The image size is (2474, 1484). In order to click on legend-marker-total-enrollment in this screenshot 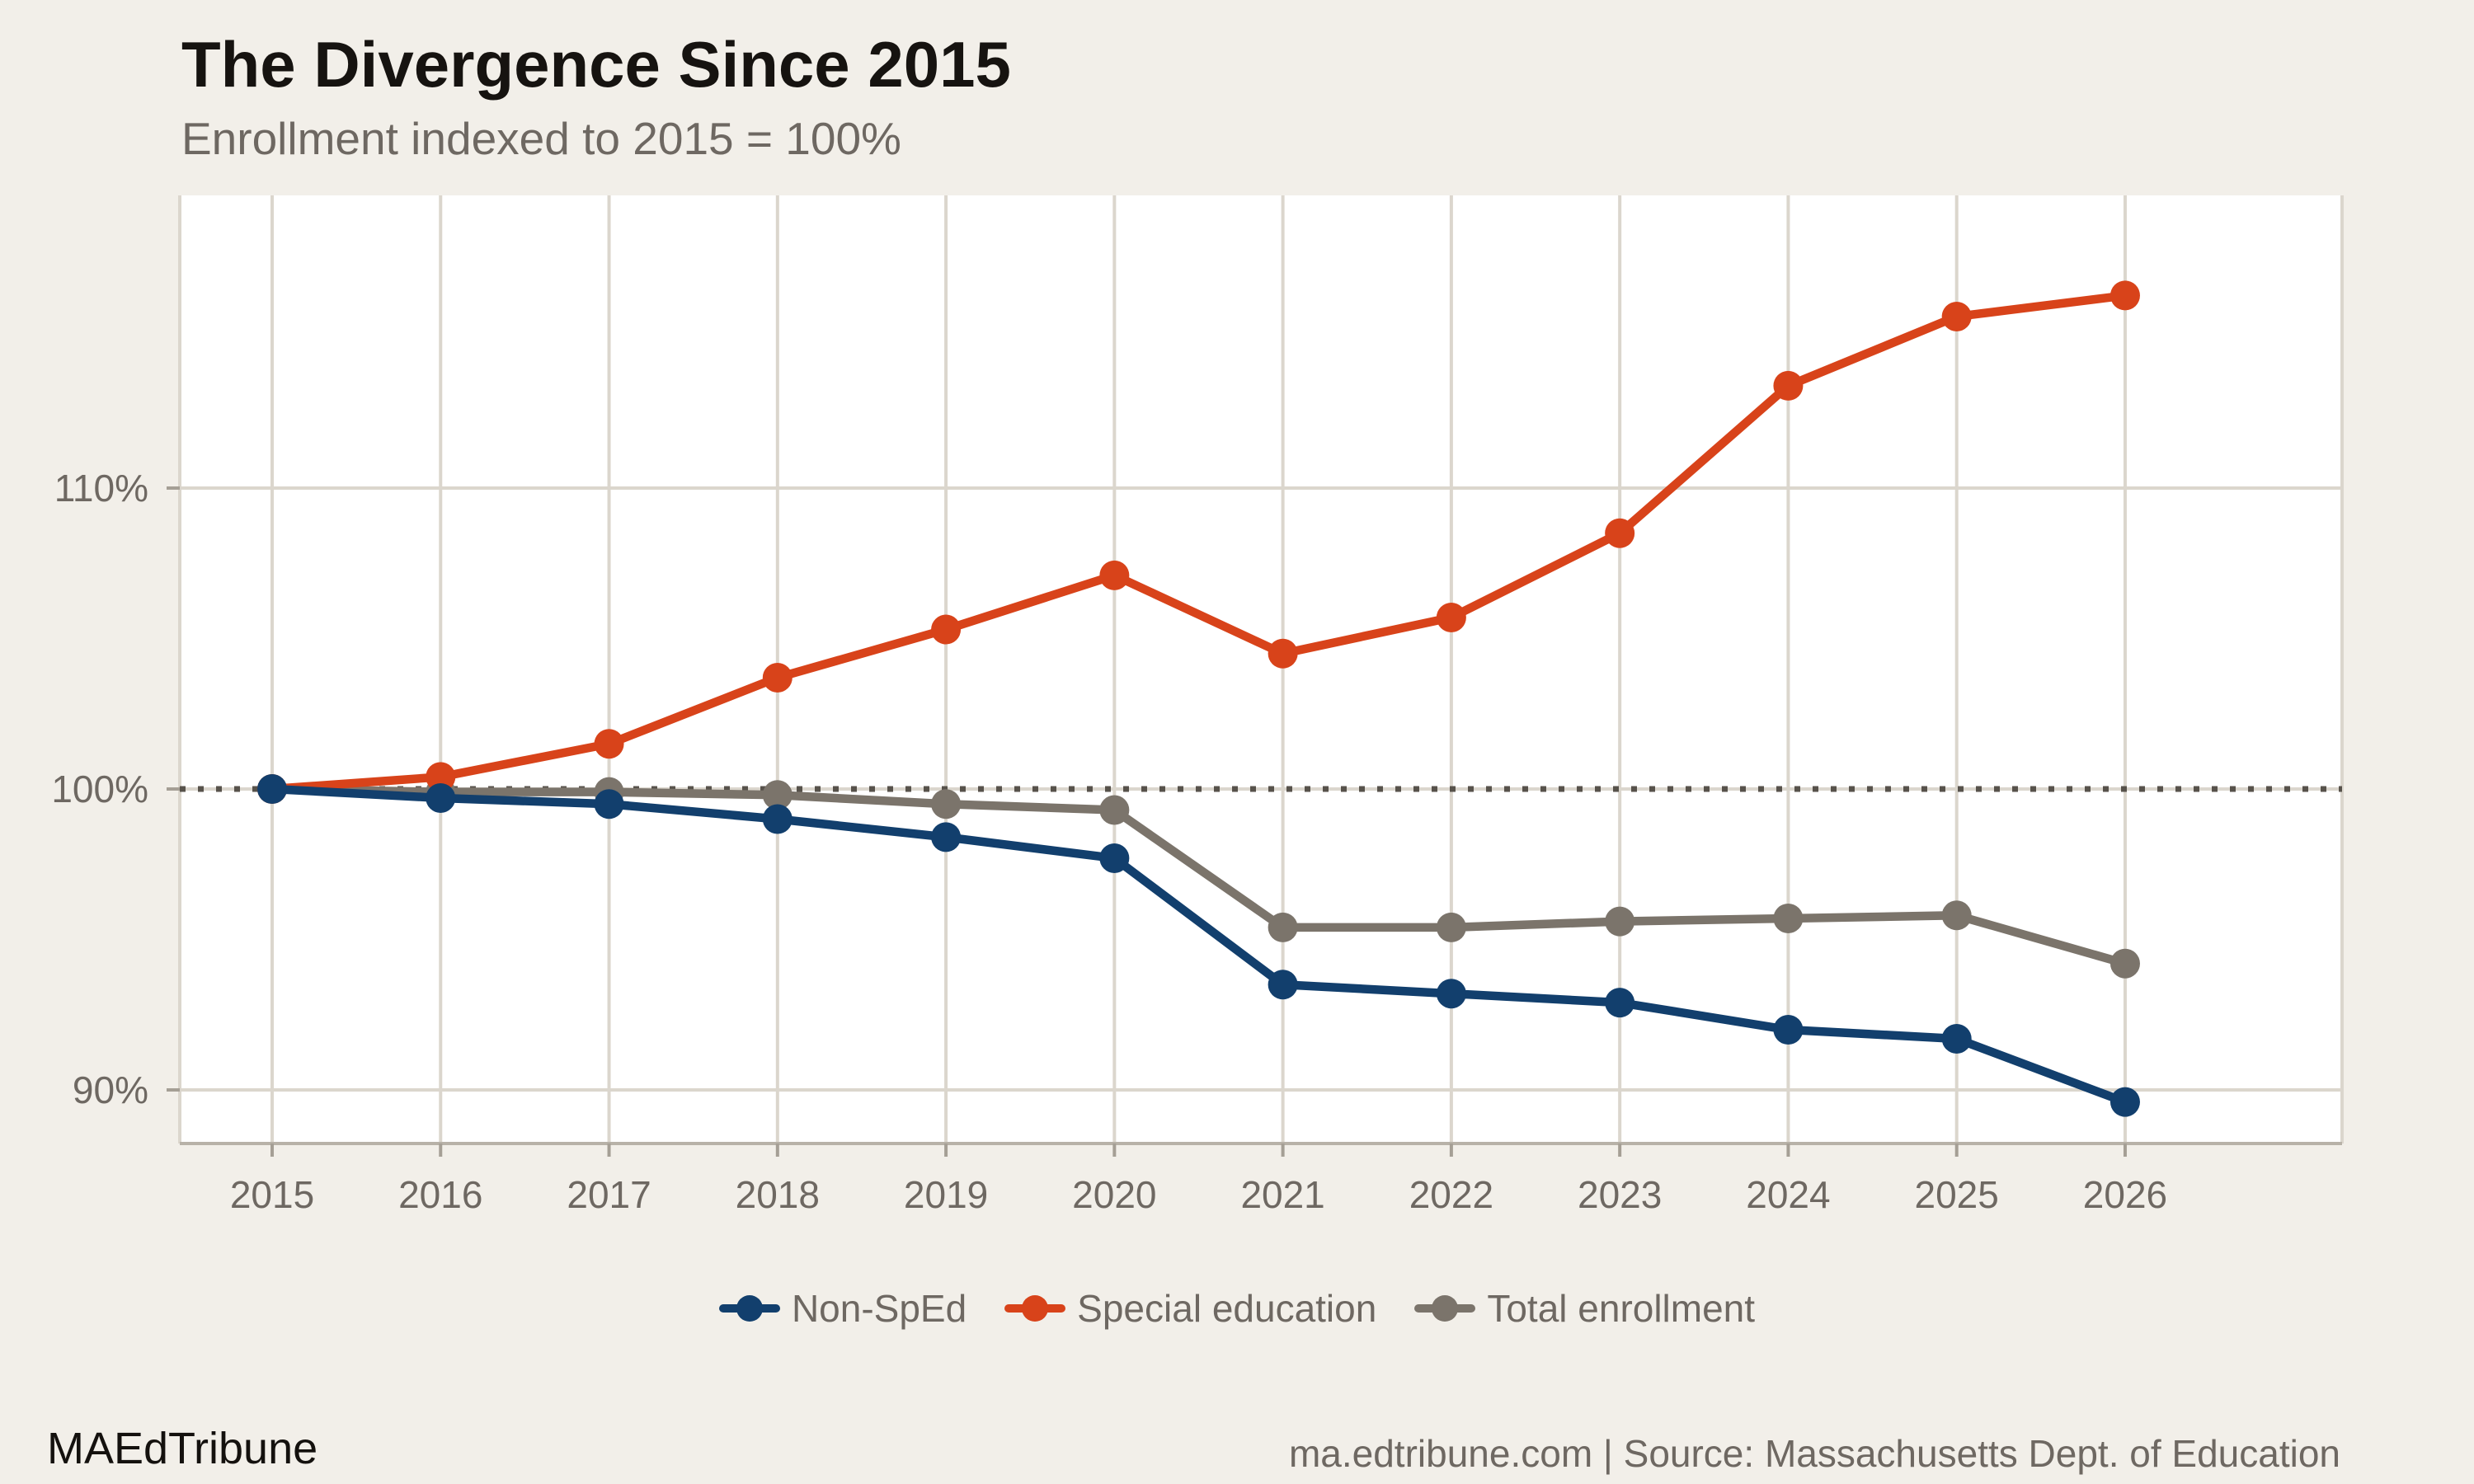, I will do `click(1445, 1308)`.